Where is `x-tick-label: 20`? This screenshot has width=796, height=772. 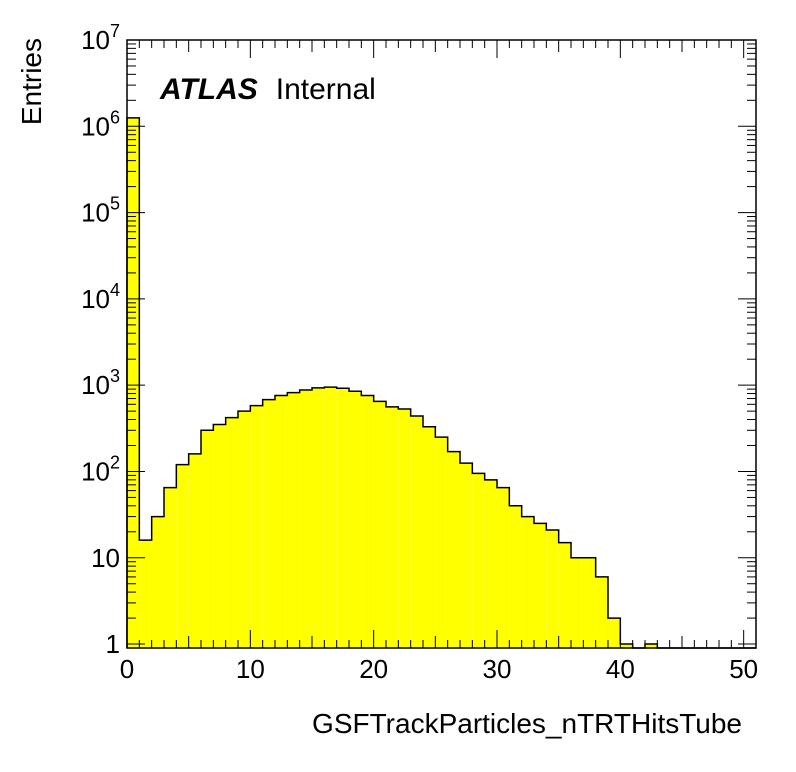
x-tick-label: 20 is located at coordinates (373, 669).